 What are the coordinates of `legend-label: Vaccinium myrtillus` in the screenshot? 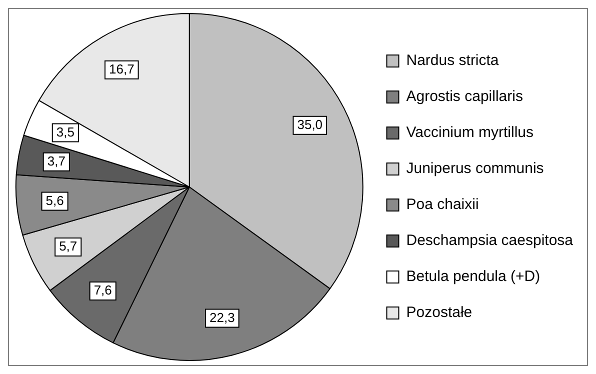 It's located at (470, 133).